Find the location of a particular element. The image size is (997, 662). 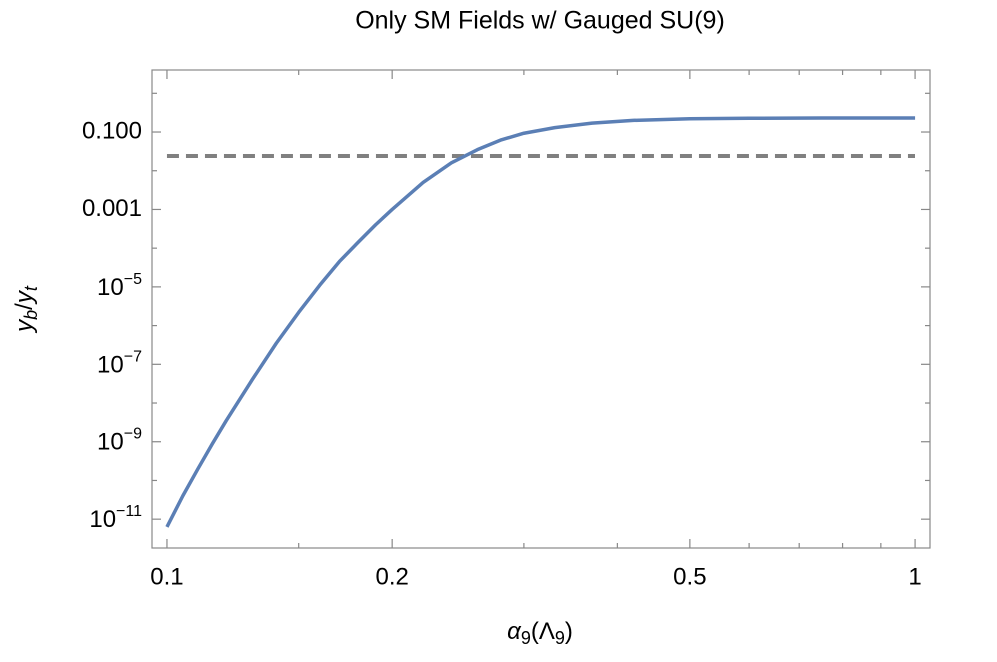

axis-label-part: / is located at coordinates (24, 306).